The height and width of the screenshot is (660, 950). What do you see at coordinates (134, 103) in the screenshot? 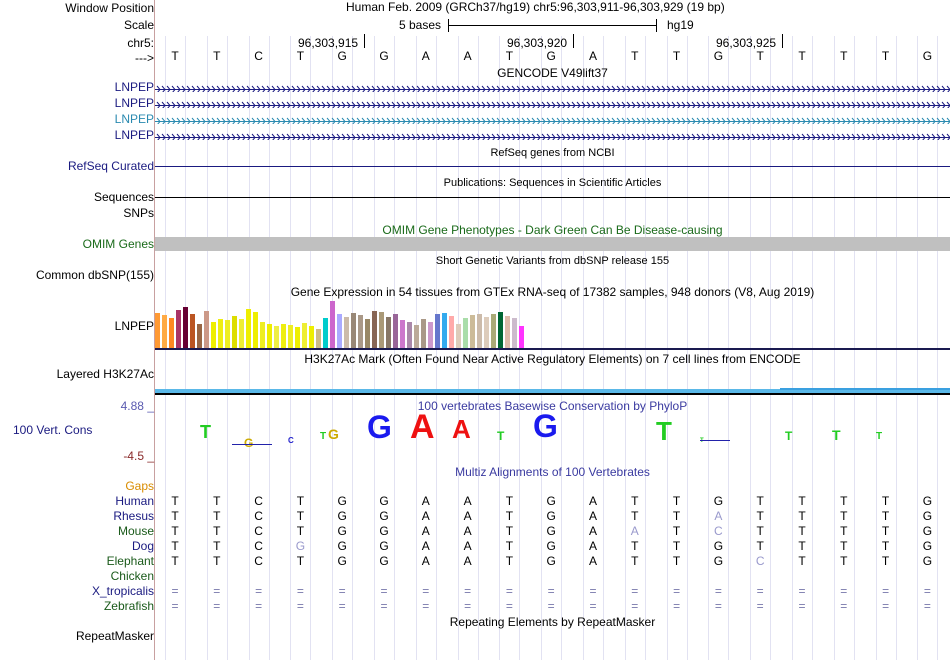
I see `gencode-track-label-2: LNPEP` at bounding box center [134, 103].